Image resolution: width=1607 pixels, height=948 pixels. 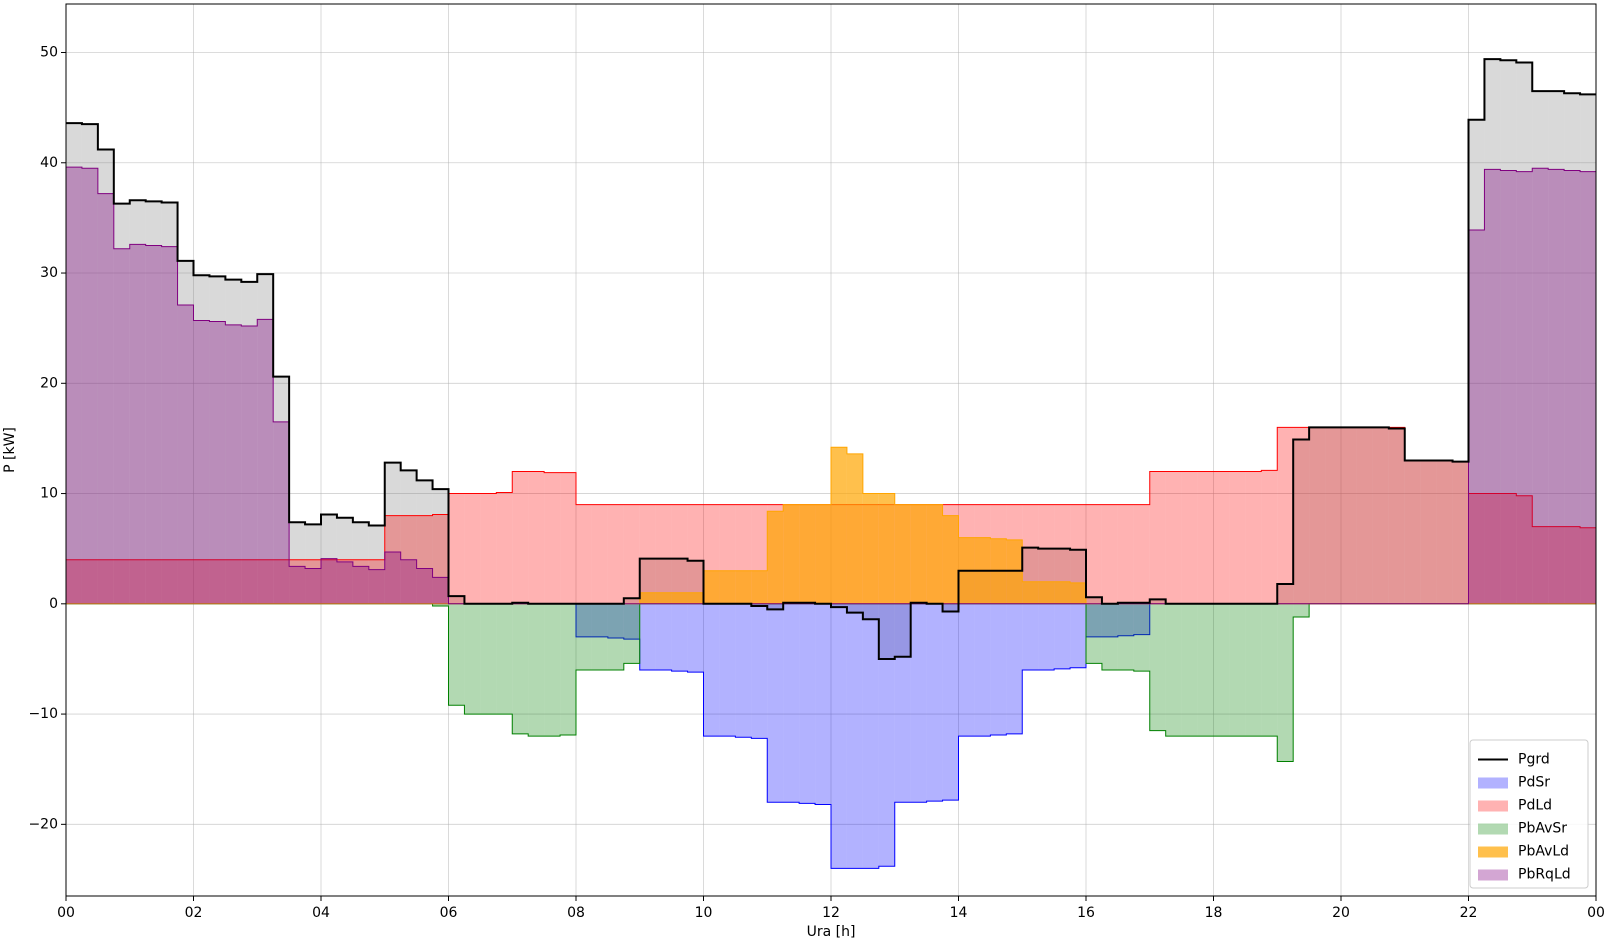 What do you see at coordinates (49, 383) in the screenshot?
I see `y-tick-label: 20` at bounding box center [49, 383].